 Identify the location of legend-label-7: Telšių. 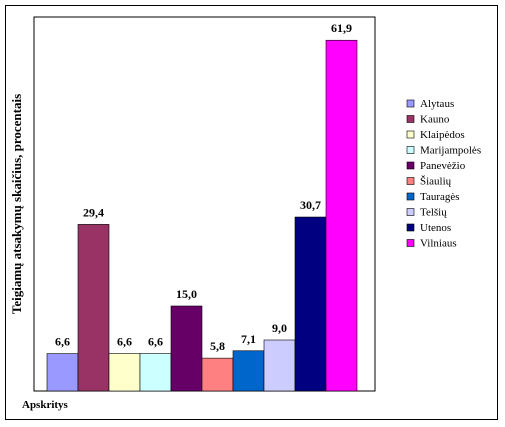
(433, 213).